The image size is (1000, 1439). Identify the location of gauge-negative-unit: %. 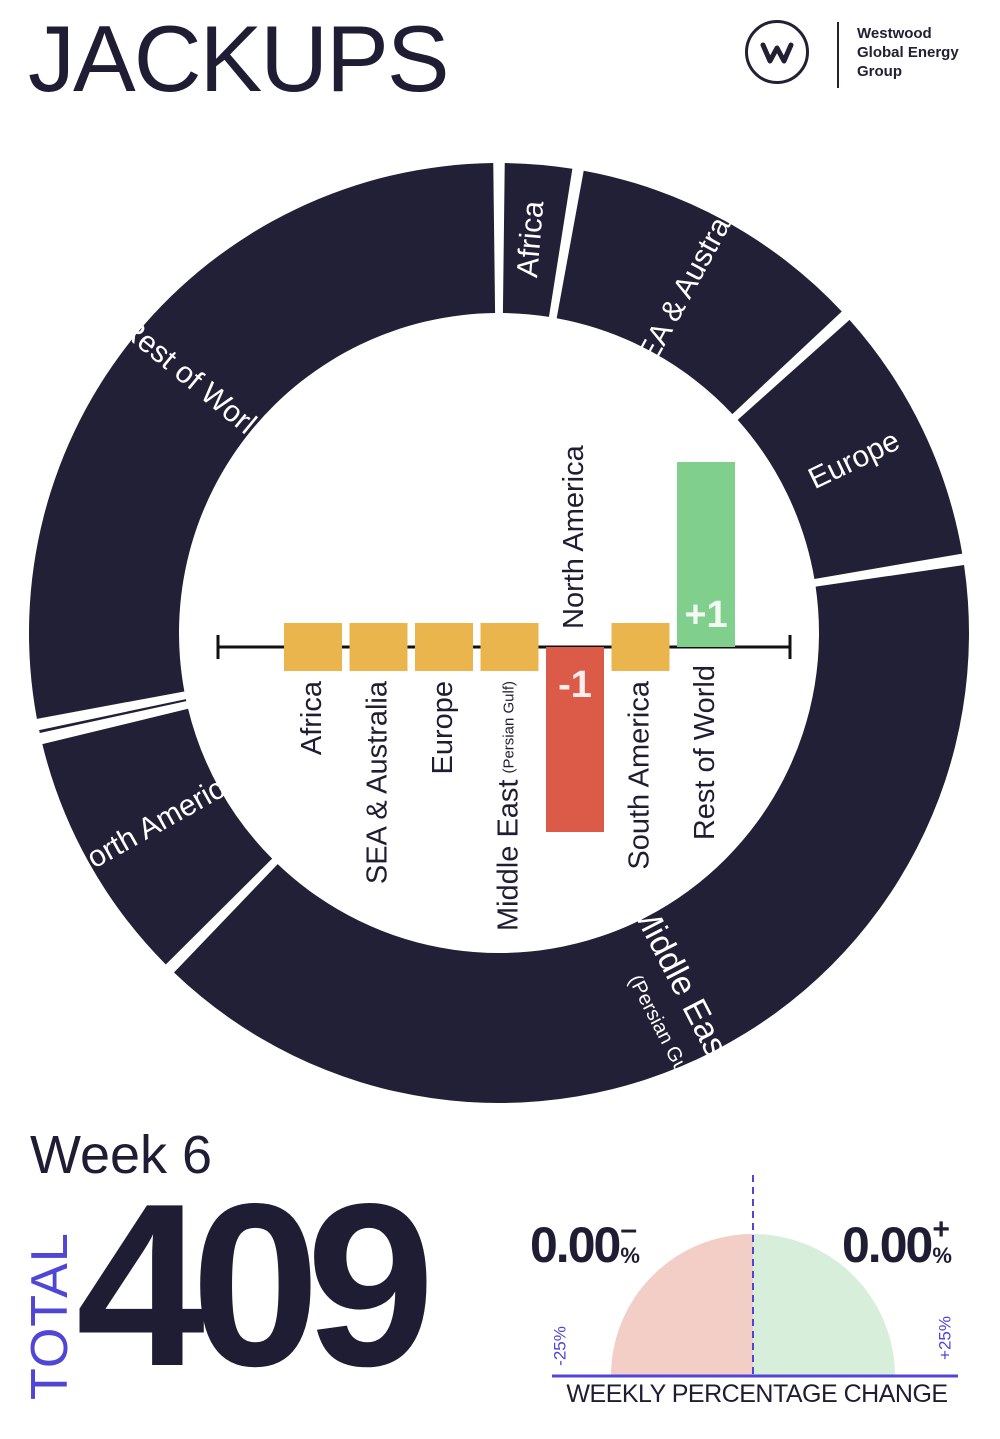
(630, 1255).